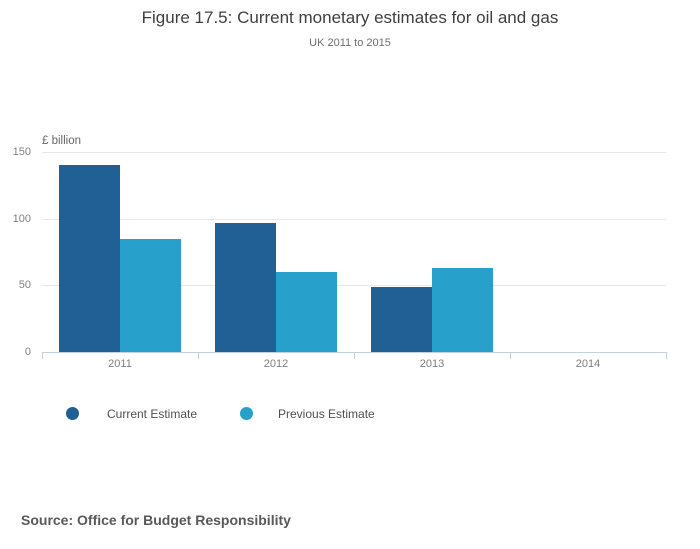  I want to click on bar-current-estimate-2011, so click(89, 258).